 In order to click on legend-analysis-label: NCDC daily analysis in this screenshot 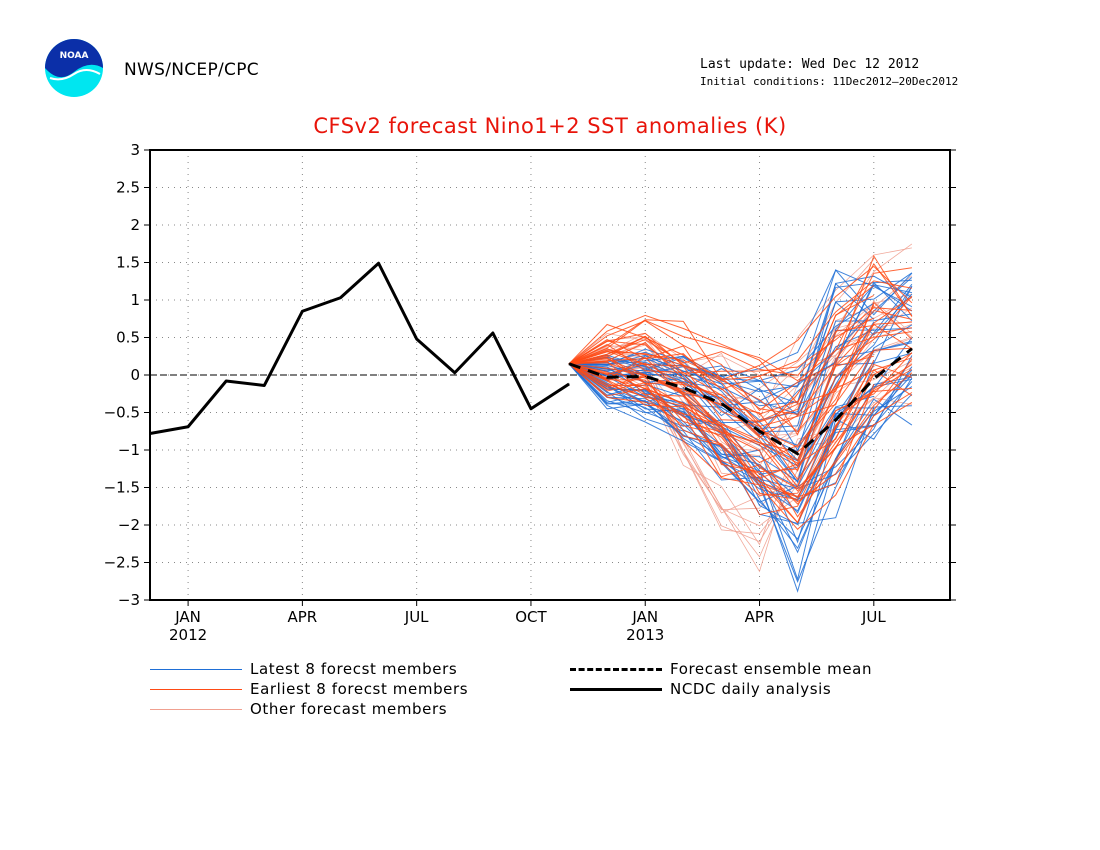, I will do `click(751, 689)`.